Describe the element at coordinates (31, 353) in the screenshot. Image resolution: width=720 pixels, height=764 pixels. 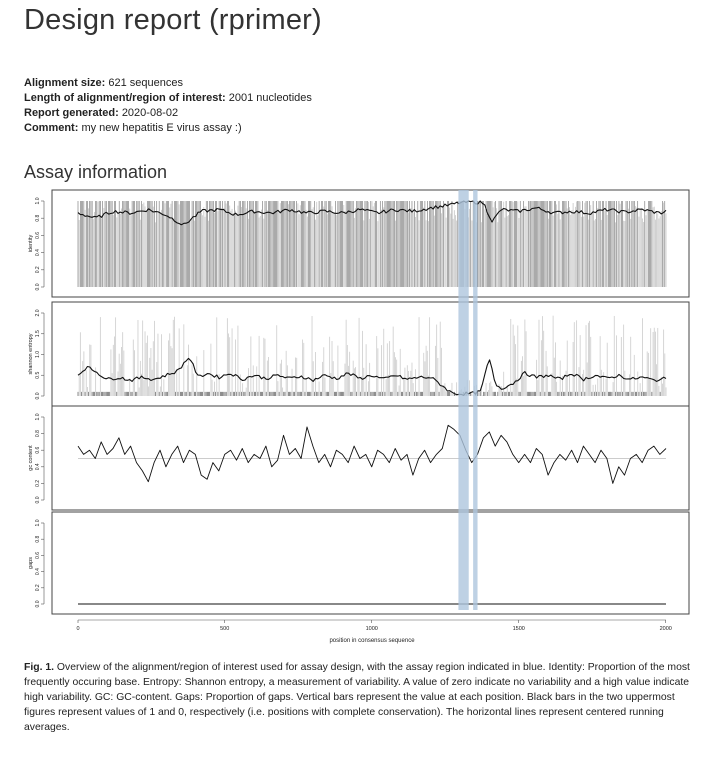
I see `y-axis-label: shannon entropy` at that location.